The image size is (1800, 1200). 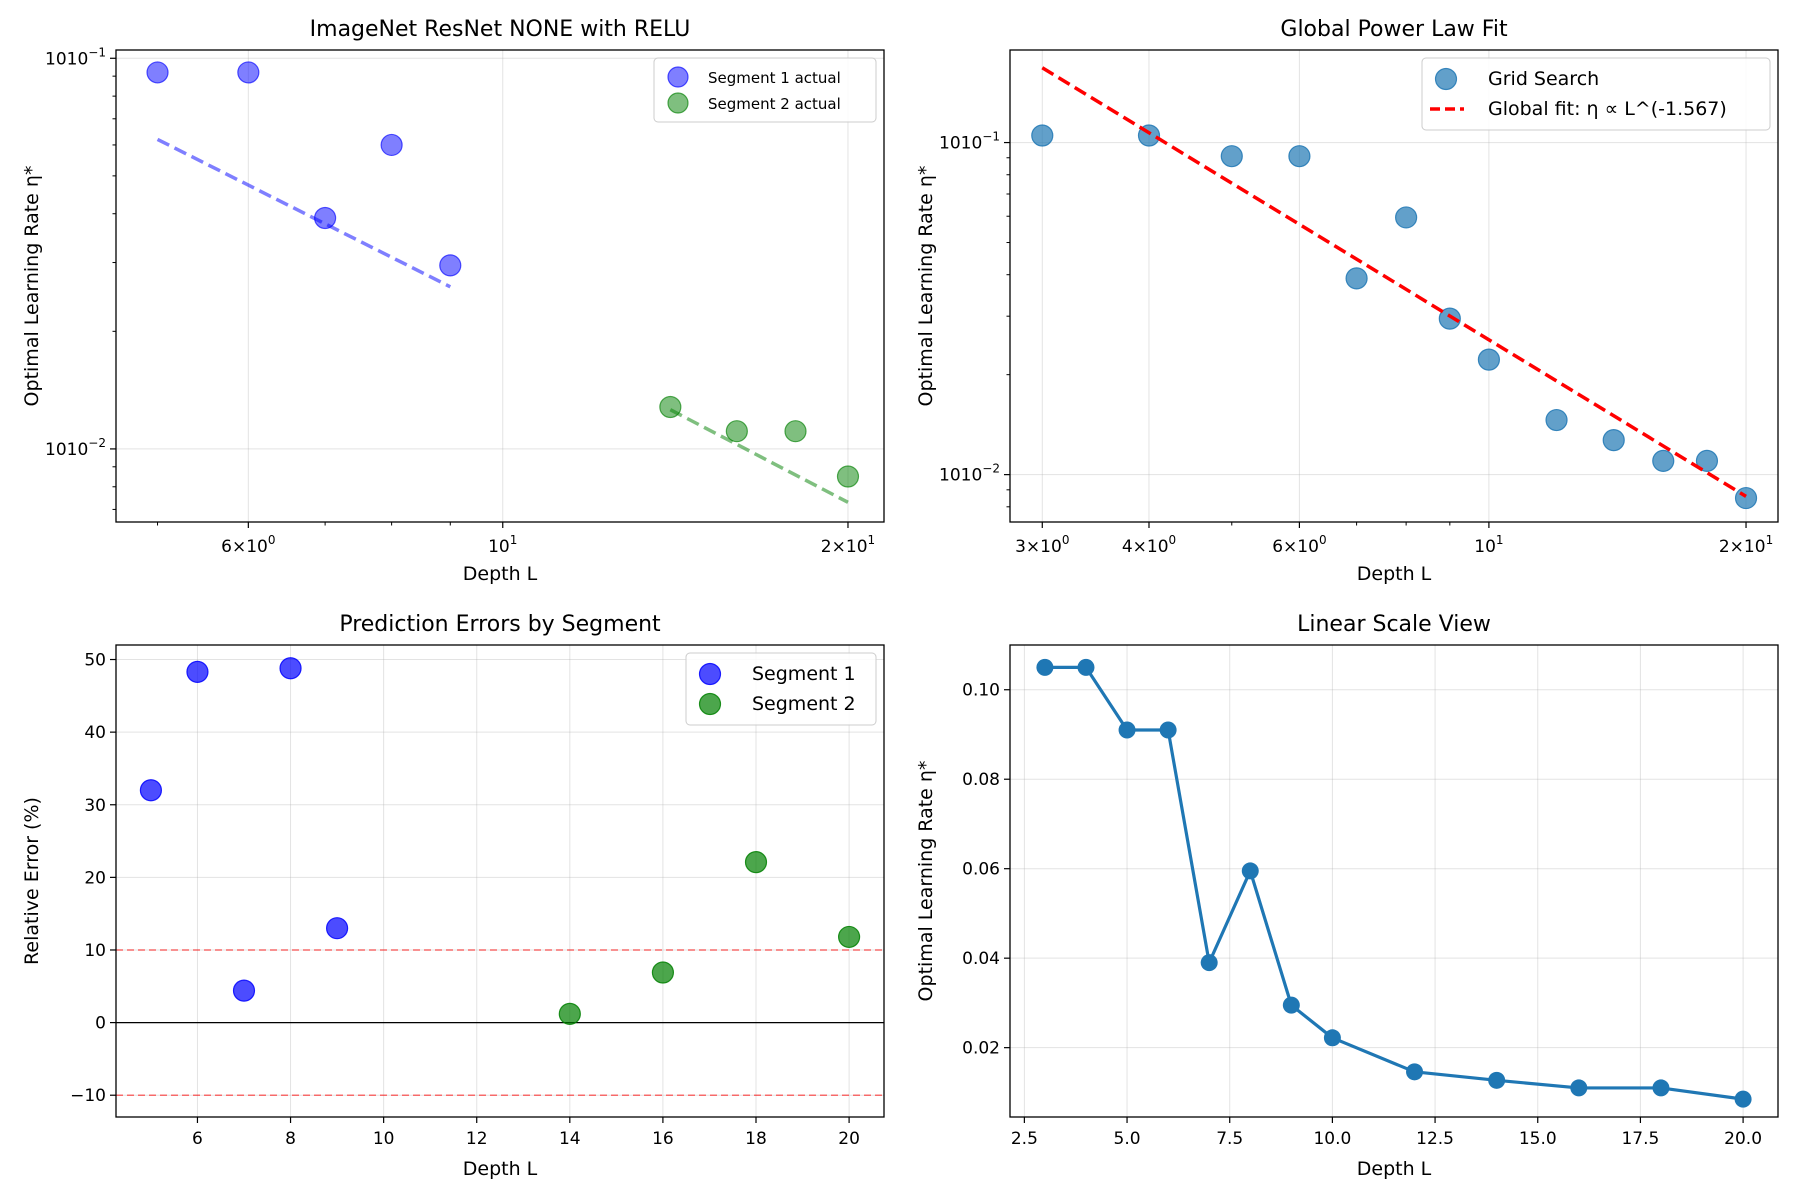 I want to click on x-tick-label: 10, so click(x=384, y=1139).